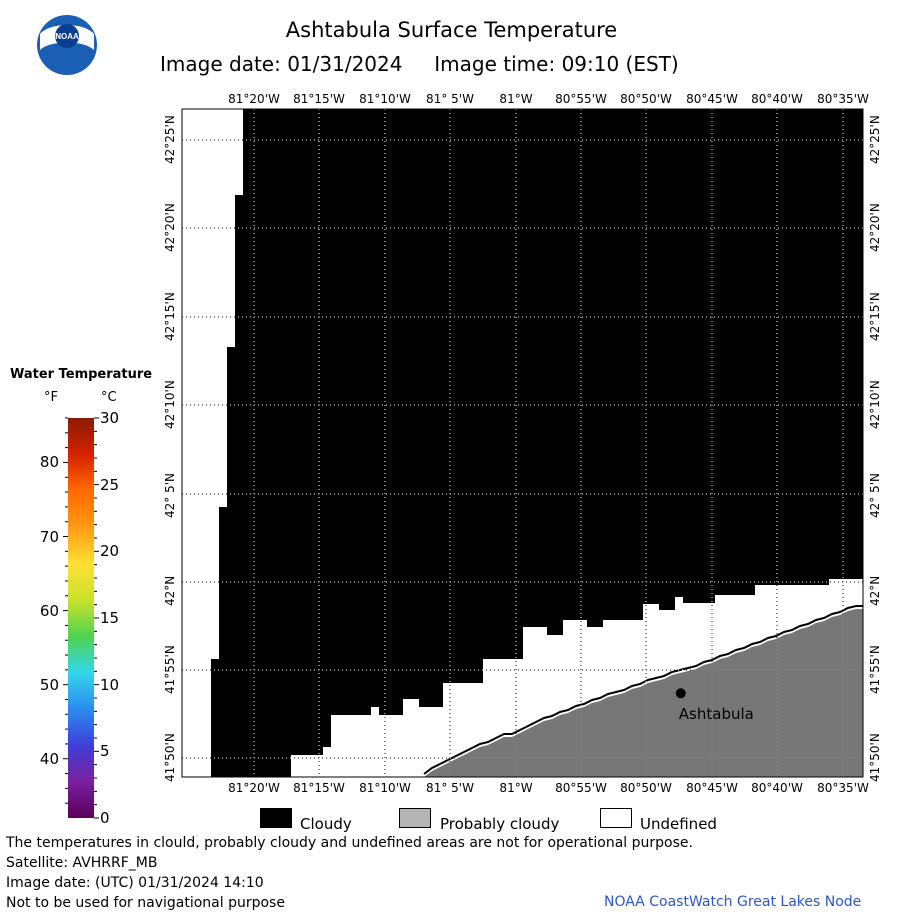  What do you see at coordinates (678, 824) in the screenshot?
I see `key-label-undefined: Undefined` at bounding box center [678, 824].